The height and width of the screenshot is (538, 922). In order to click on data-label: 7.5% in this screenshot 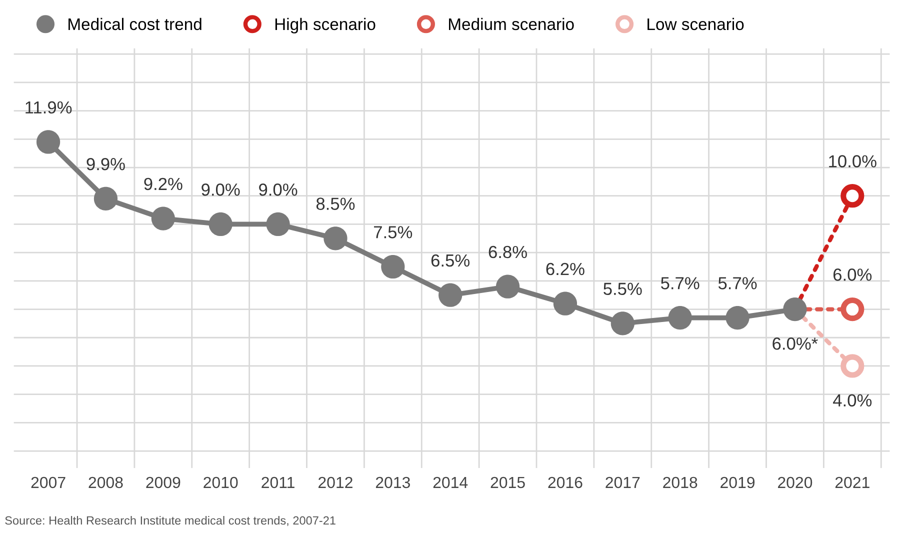, I will do `click(393, 232)`.